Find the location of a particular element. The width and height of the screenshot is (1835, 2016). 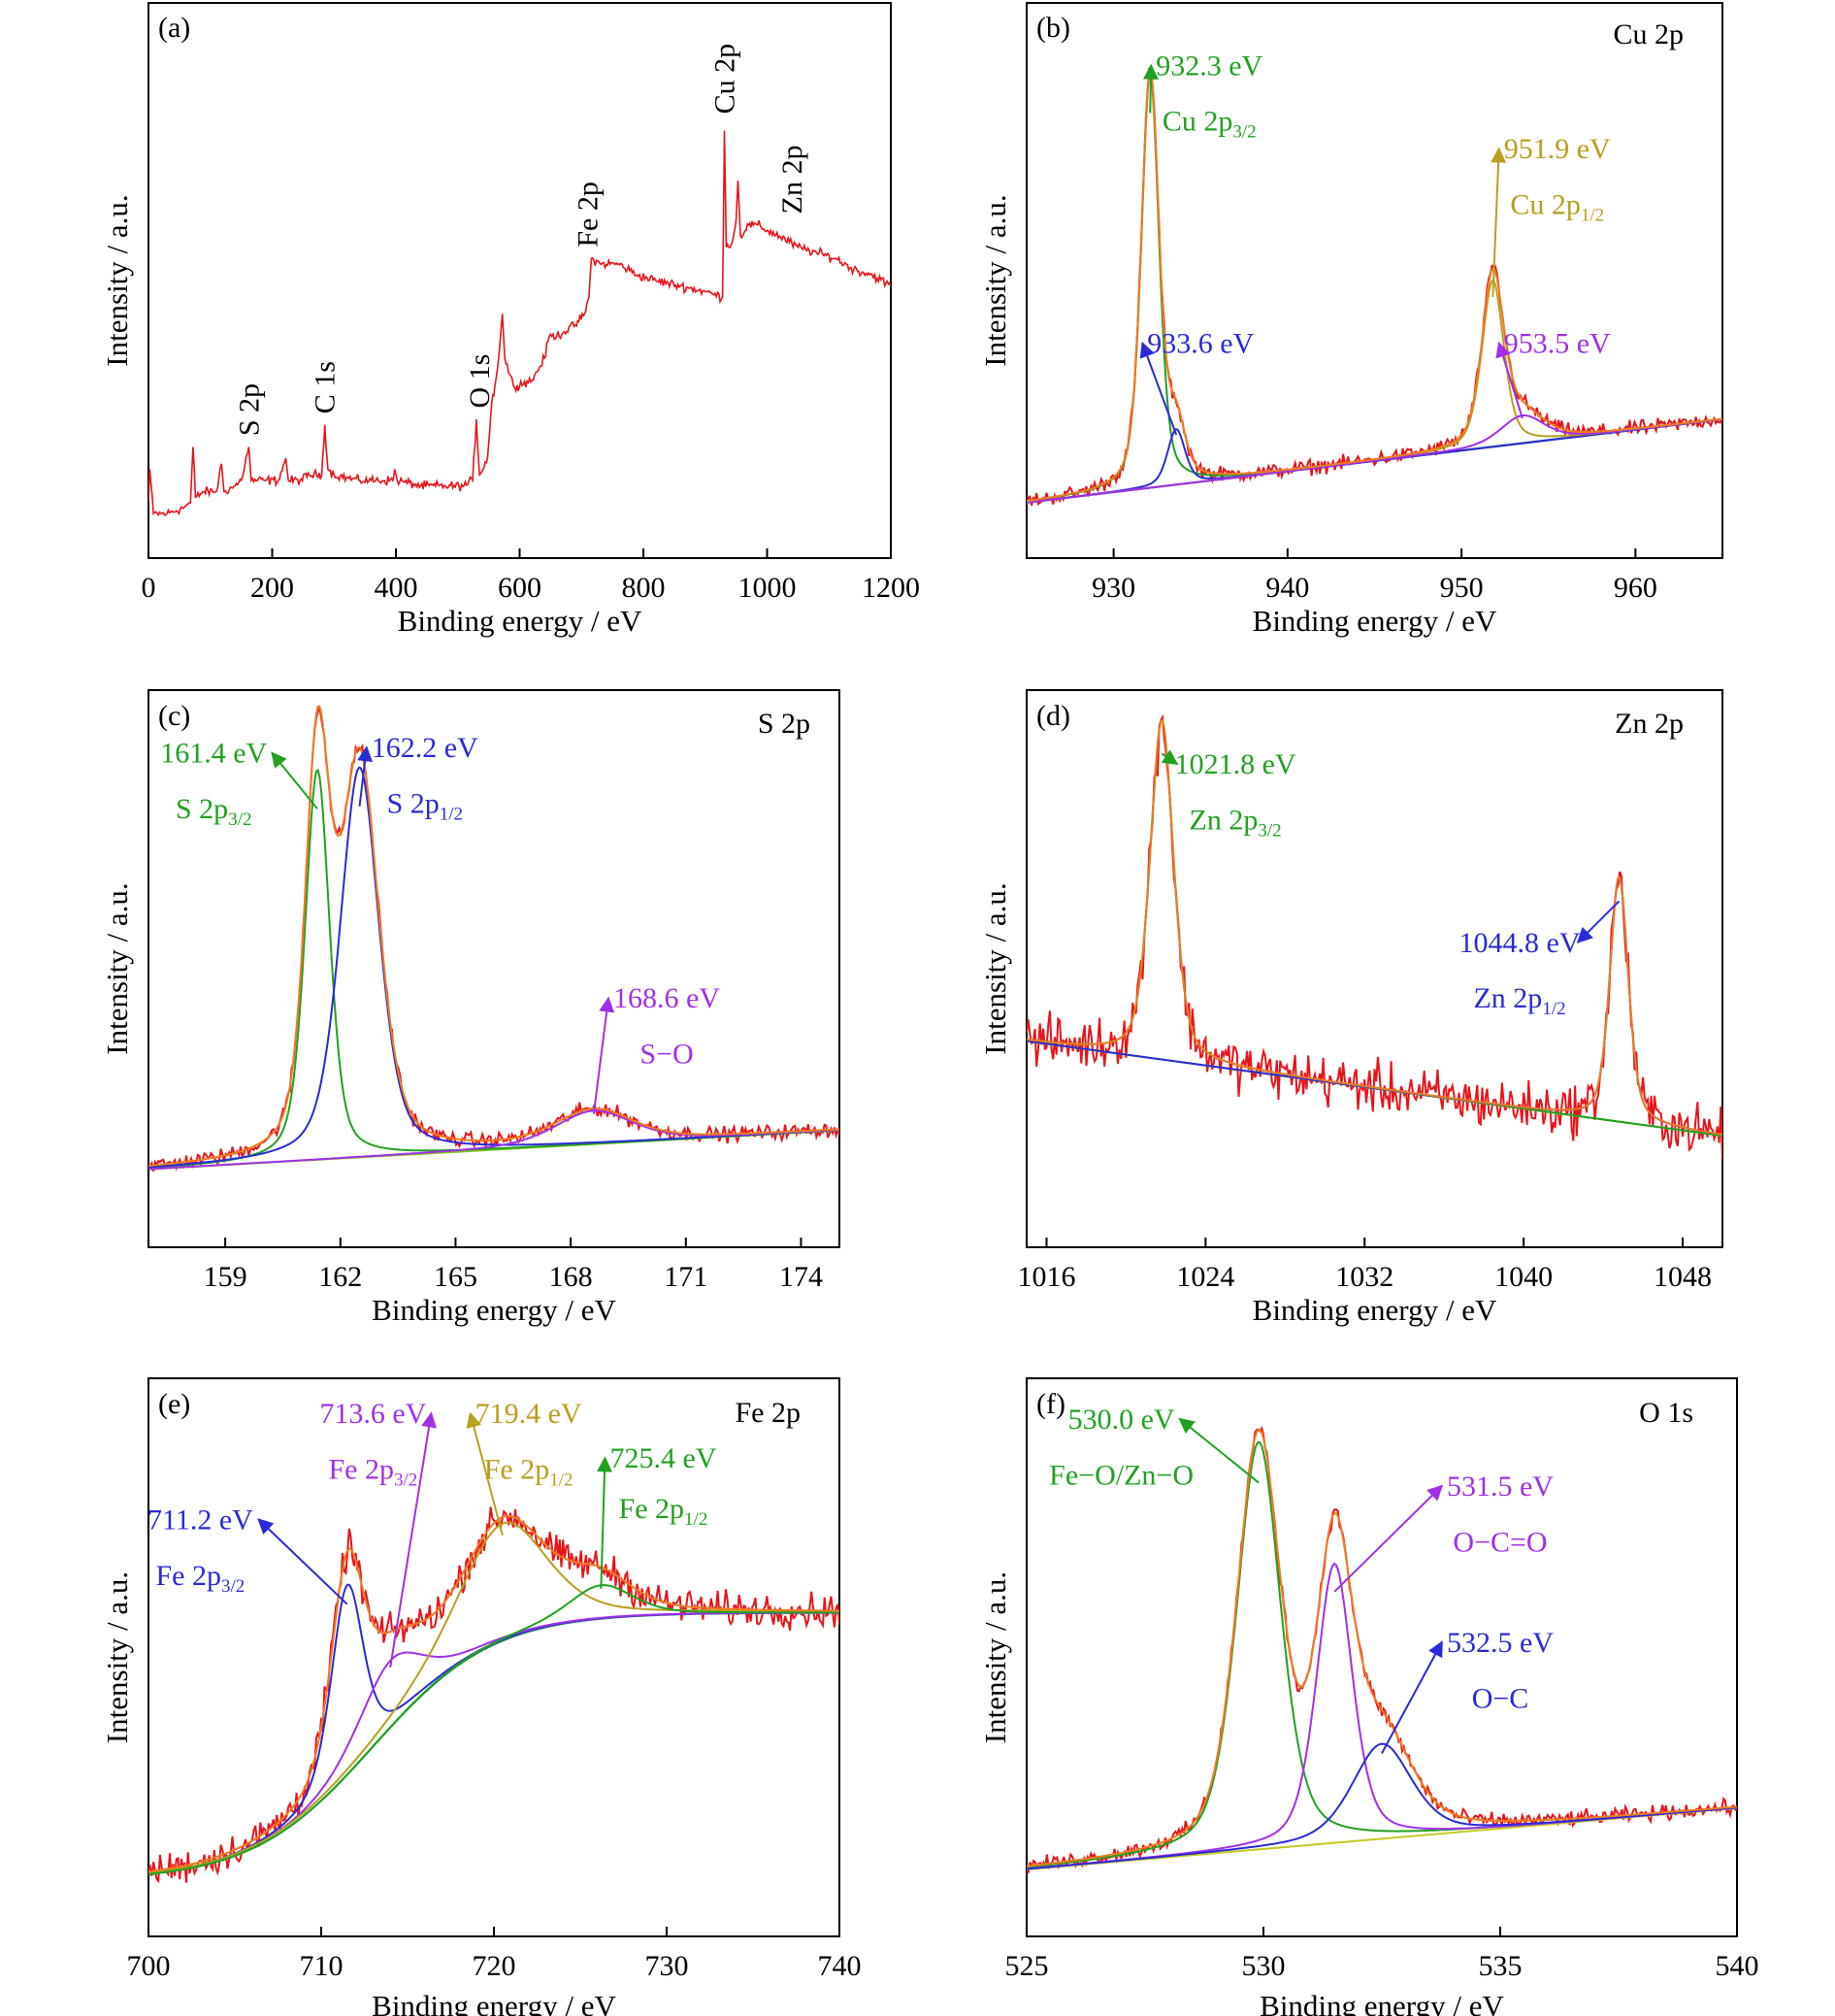

annotation-main: O−C is located at coordinates (1500, 1698).